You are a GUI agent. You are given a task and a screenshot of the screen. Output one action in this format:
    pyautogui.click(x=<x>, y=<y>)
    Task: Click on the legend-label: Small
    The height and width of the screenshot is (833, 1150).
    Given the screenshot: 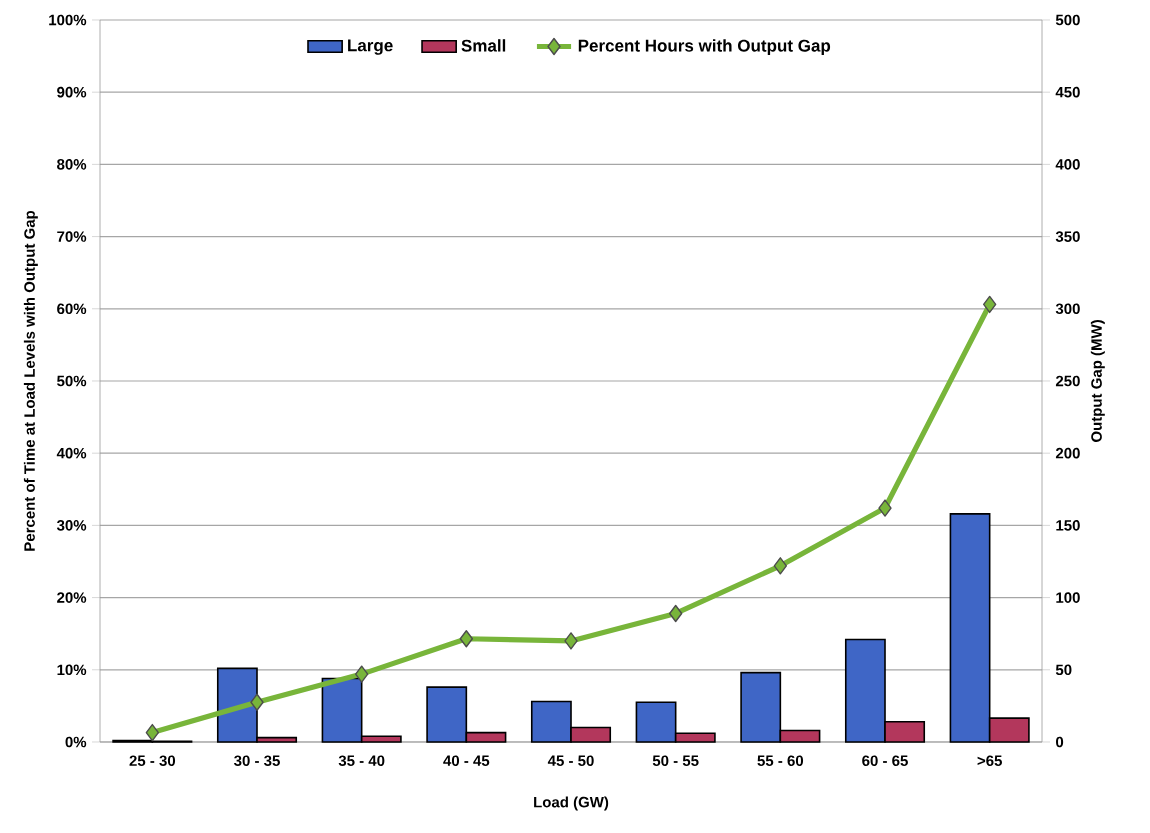 What is the action you would take?
    pyautogui.click(x=483, y=45)
    